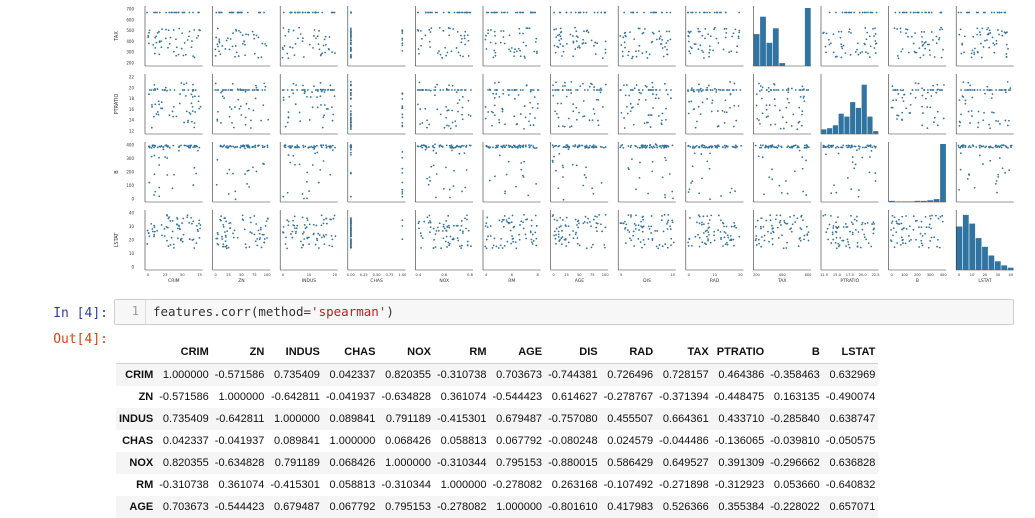 The width and height of the screenshot is (1035, 518). What do you see at coordinates (573, 463) in the screenshot?
I see `table-cell: -0.880015` at bounding box center [573, 463].